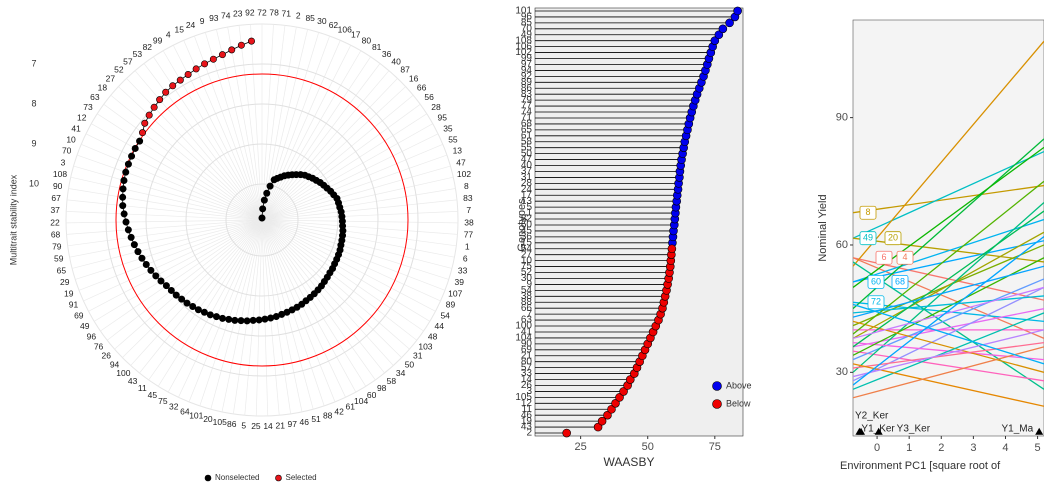 The height and width of the screenshot is (484, 1044). I want to click on category-label: 11, so click(142, 388).